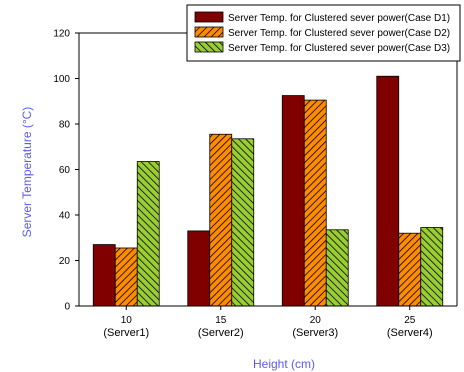  What do you see at coordinates (293, 201) in the screenshot?
I see `bar-series1-cat3` at bounding box center [293, 201].